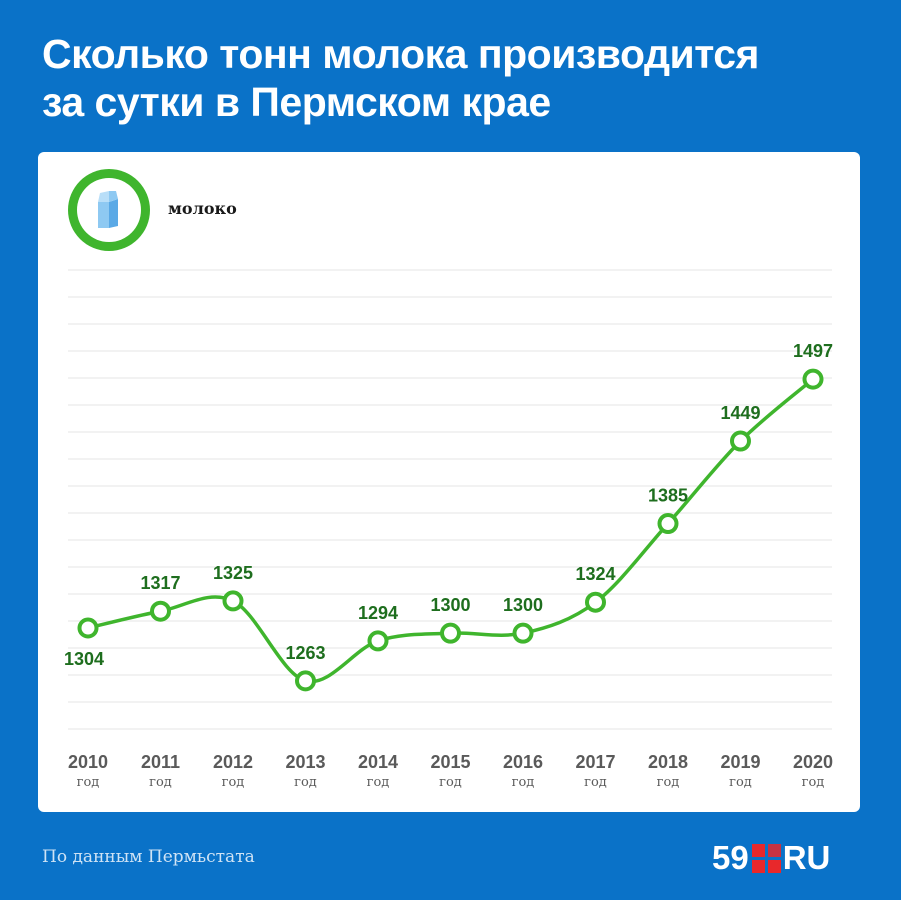  What do you see at coordinates (378, 762) in the screenshot?
I see `x-tick-label: 2014` at bounding box center [378, 762].